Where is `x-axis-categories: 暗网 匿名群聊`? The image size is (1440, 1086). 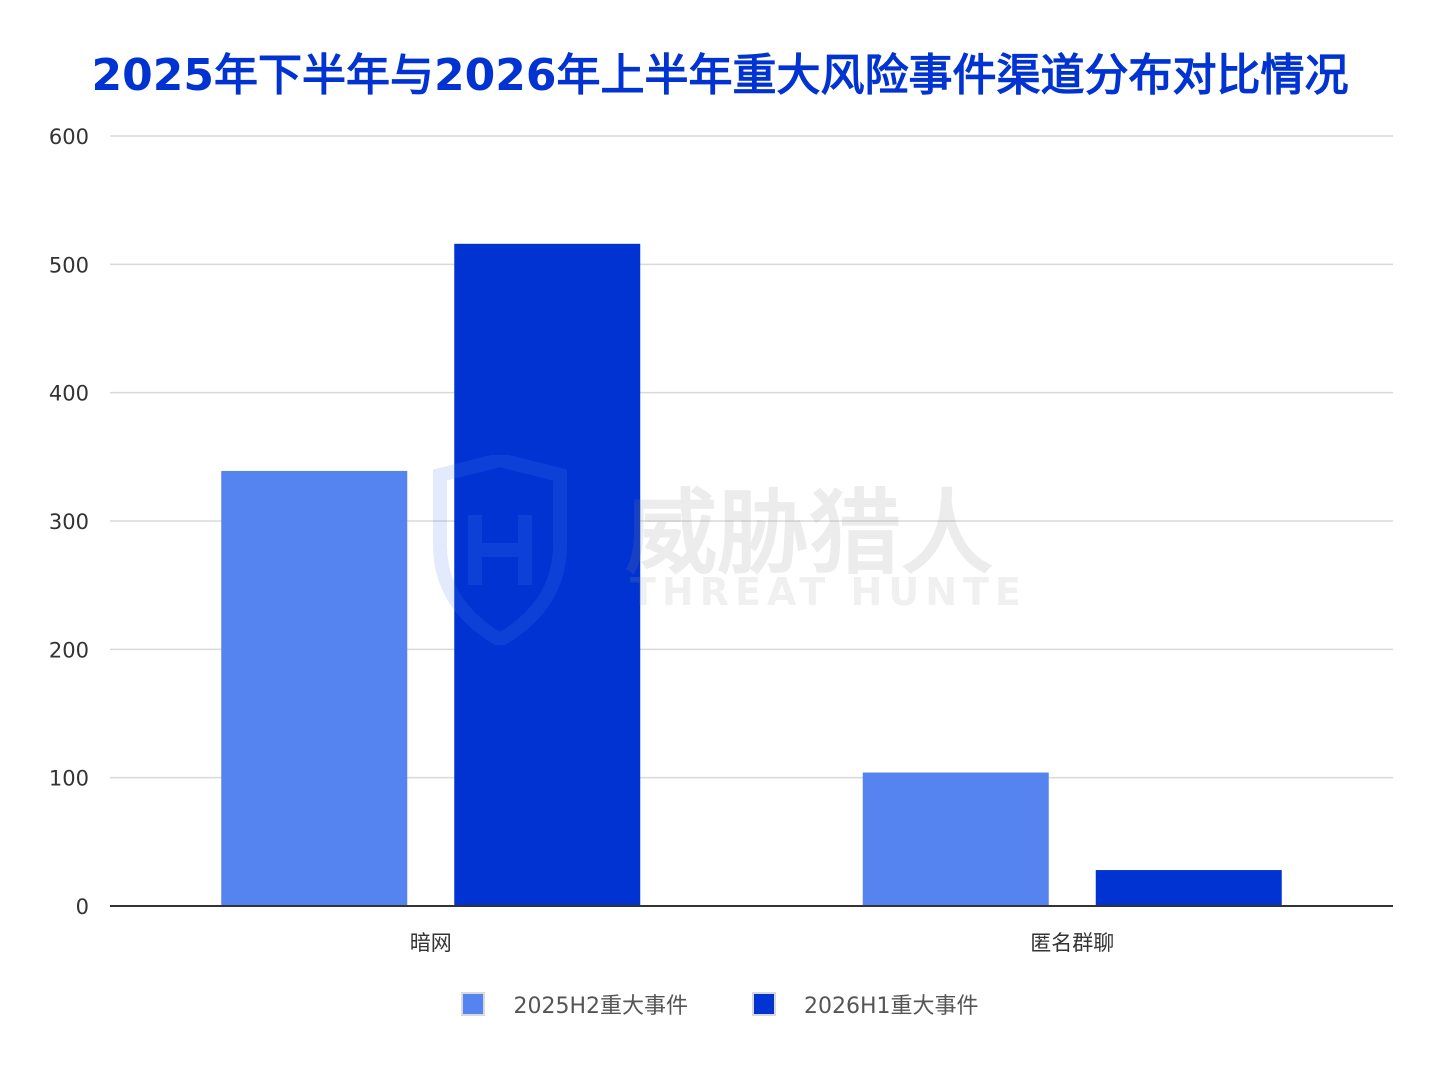 x-axis-categories: 暗网 匿名群聊 is located at coordinates (762, 943).